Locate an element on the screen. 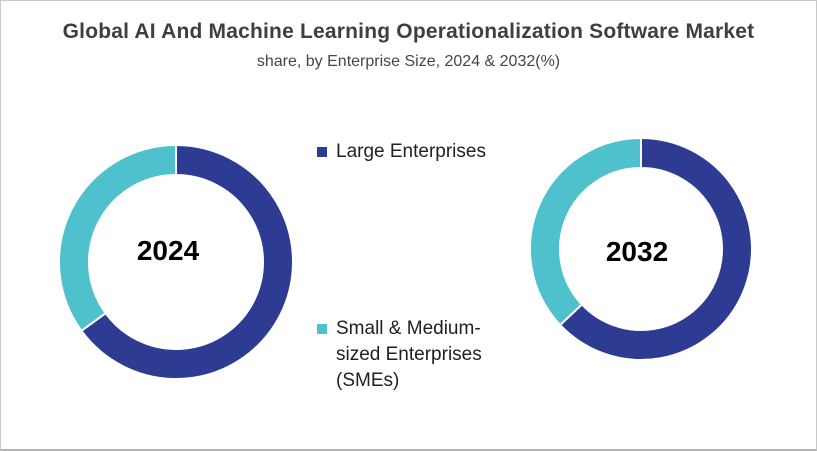 The width and height of the screenshot is (817, 451). donut-2032-center-label: 2032 is located at coordinates (637, 251).